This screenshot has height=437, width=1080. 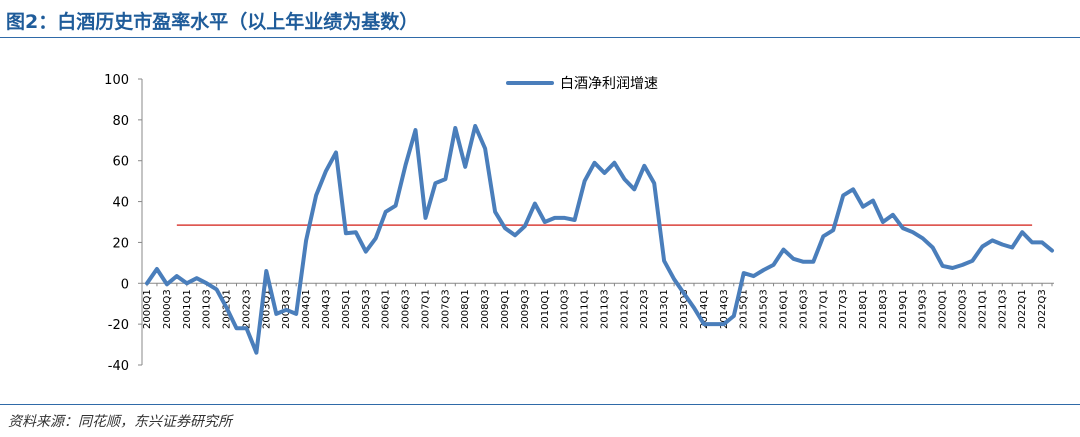 What do you see at coordinates (982, 309) in the screenshot?
I see `x-tick-label: 2021Q1` at bounding box center [982, 309].